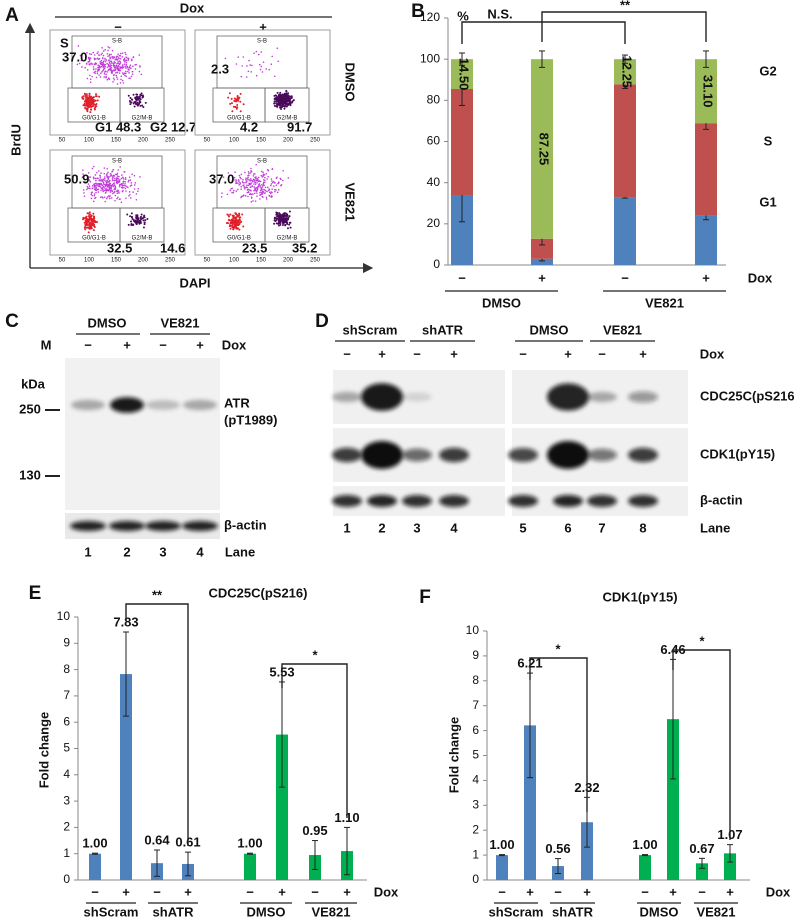 The width and height of the screenshot is (794, 921). I want to click on row-label: VE821, so click(350, 201).